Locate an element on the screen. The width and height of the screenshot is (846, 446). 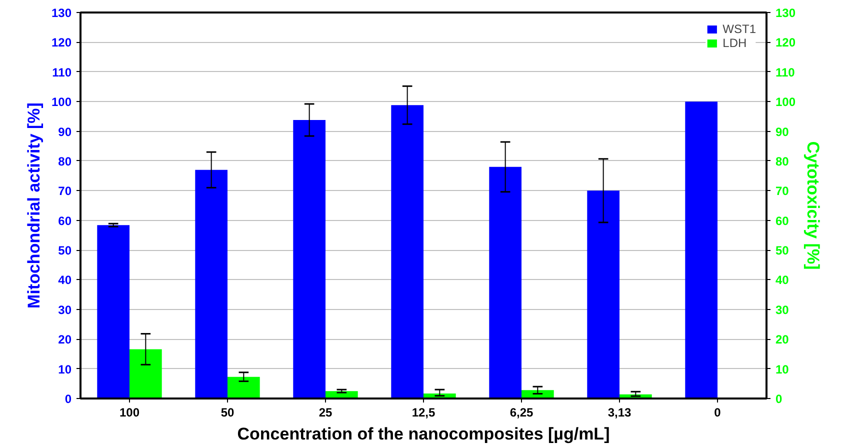
y-tick-label: 100 is located at coordinates (61, 102).